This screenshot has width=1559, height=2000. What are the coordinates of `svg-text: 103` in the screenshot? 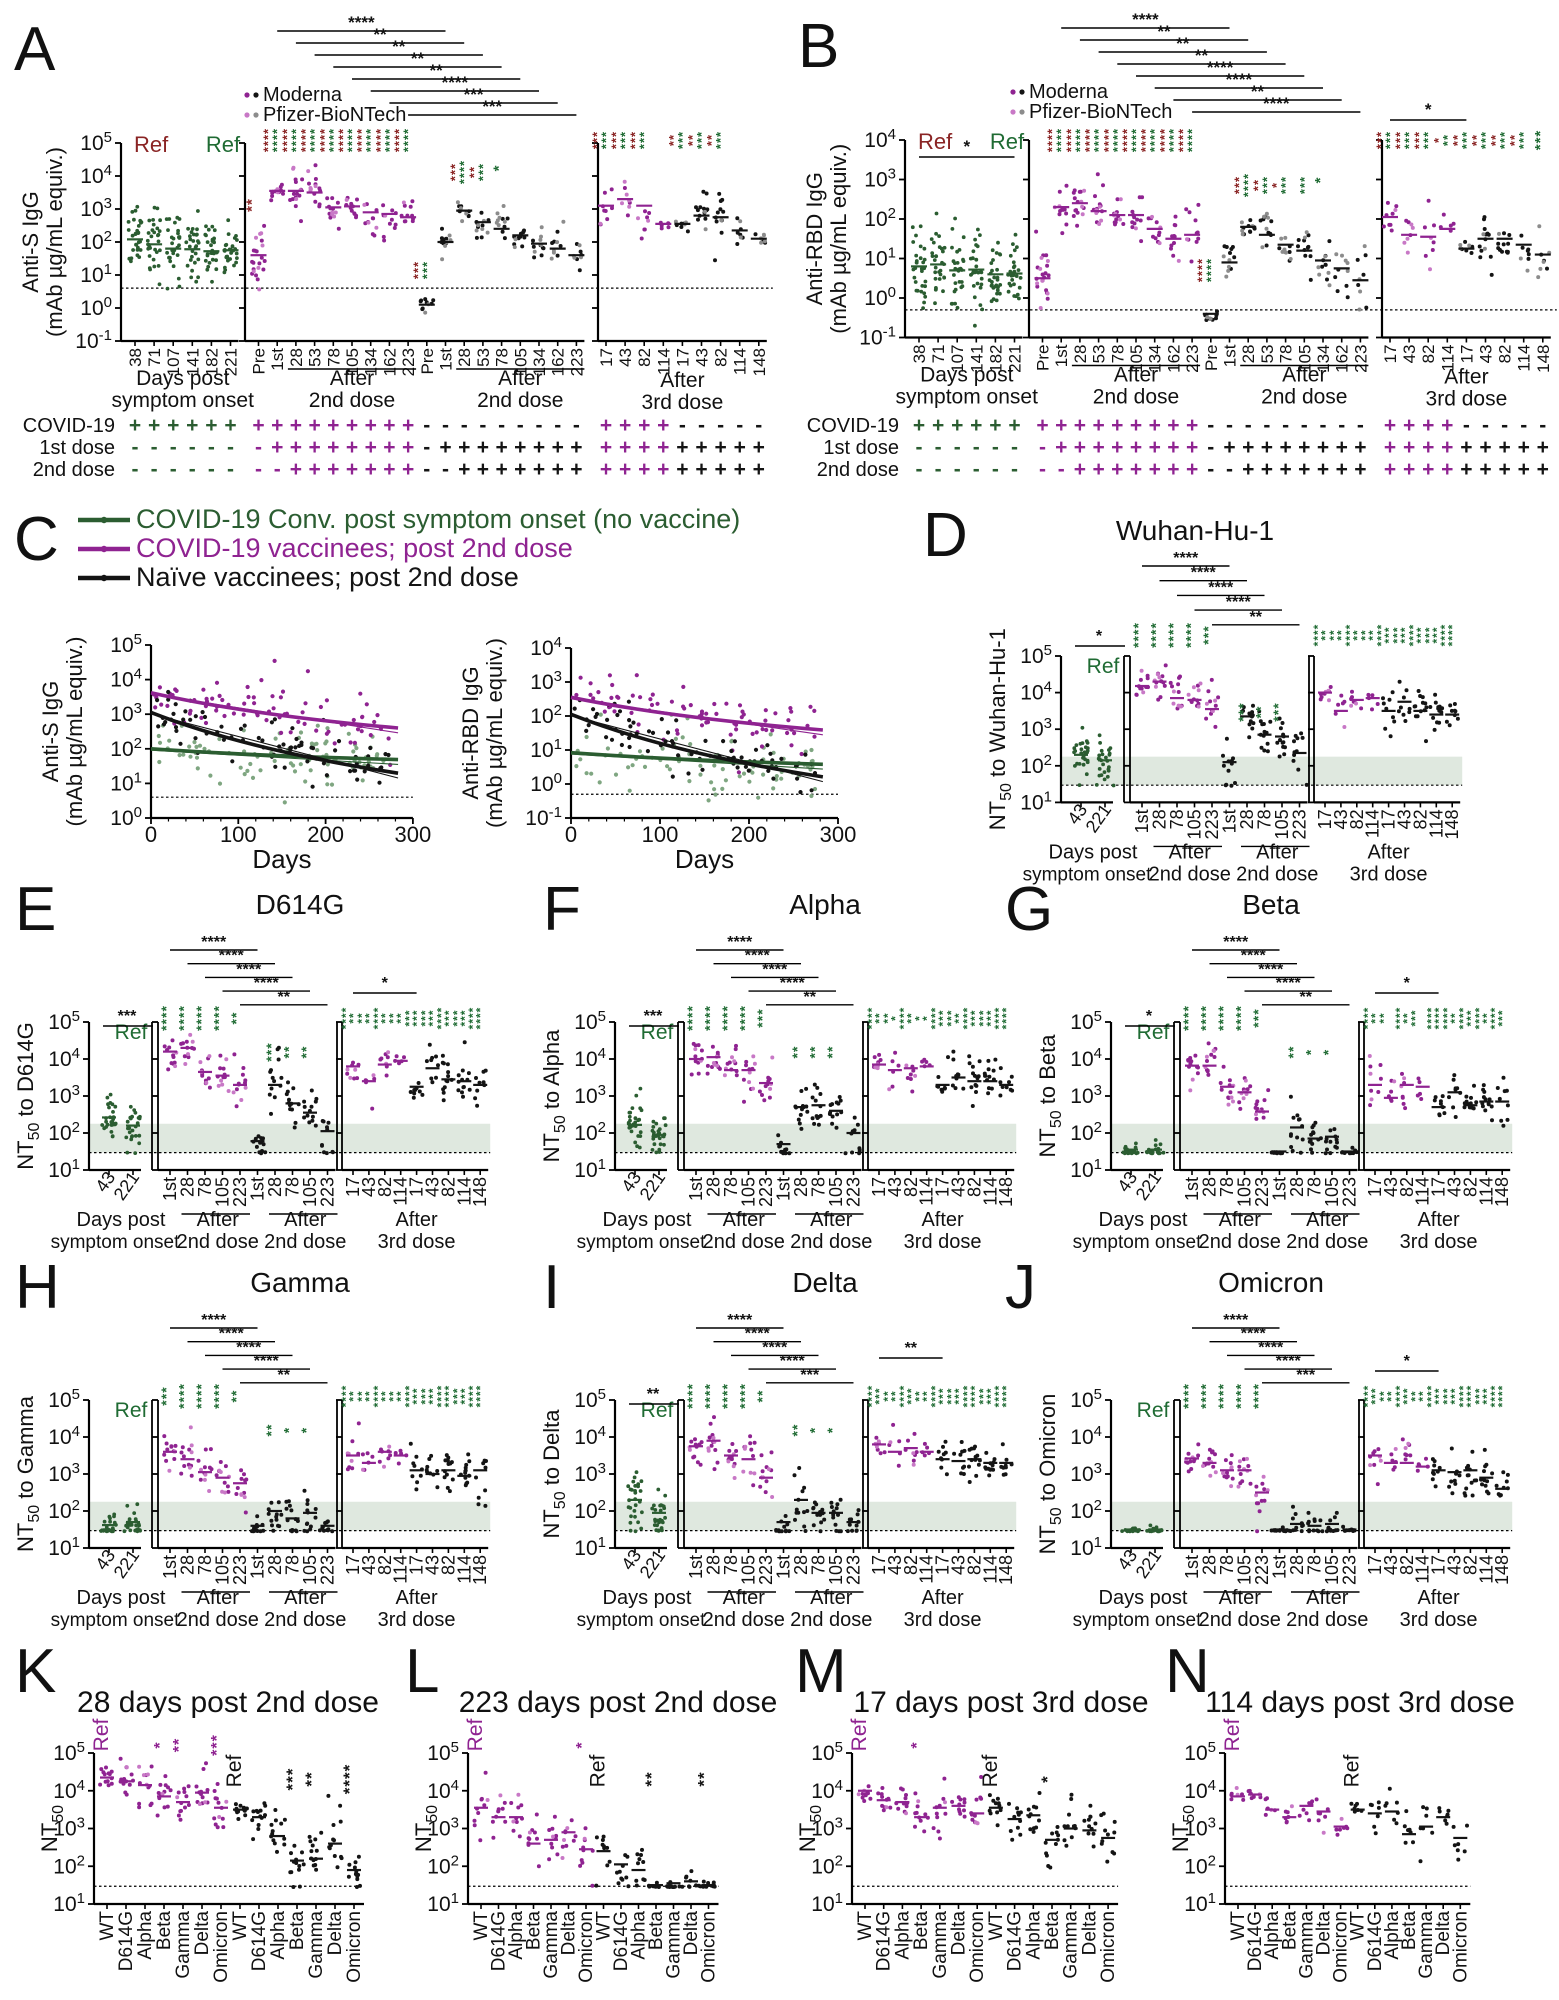 It's located at (590, 1473).